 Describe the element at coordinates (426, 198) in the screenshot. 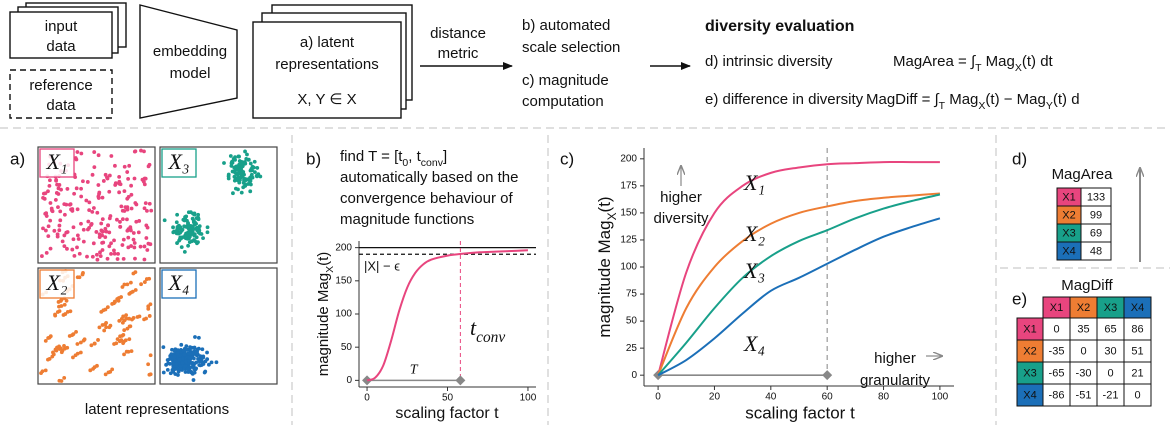

I see `text-part: convergence behaviour of` at that location.